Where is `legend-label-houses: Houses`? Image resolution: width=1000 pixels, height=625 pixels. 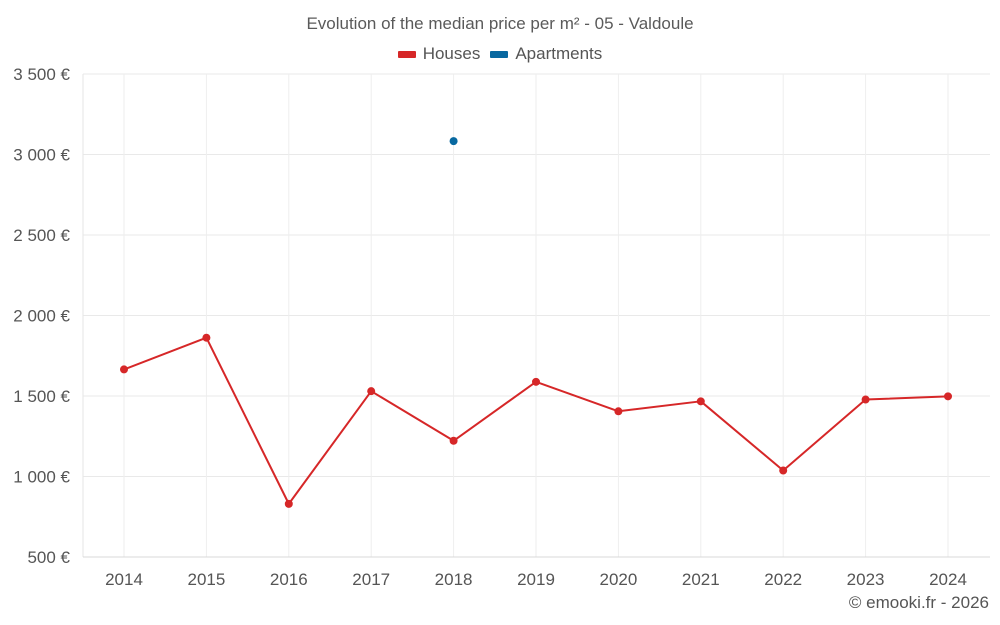
legend-label-houses: Houses is located at coordinates (451, 53).